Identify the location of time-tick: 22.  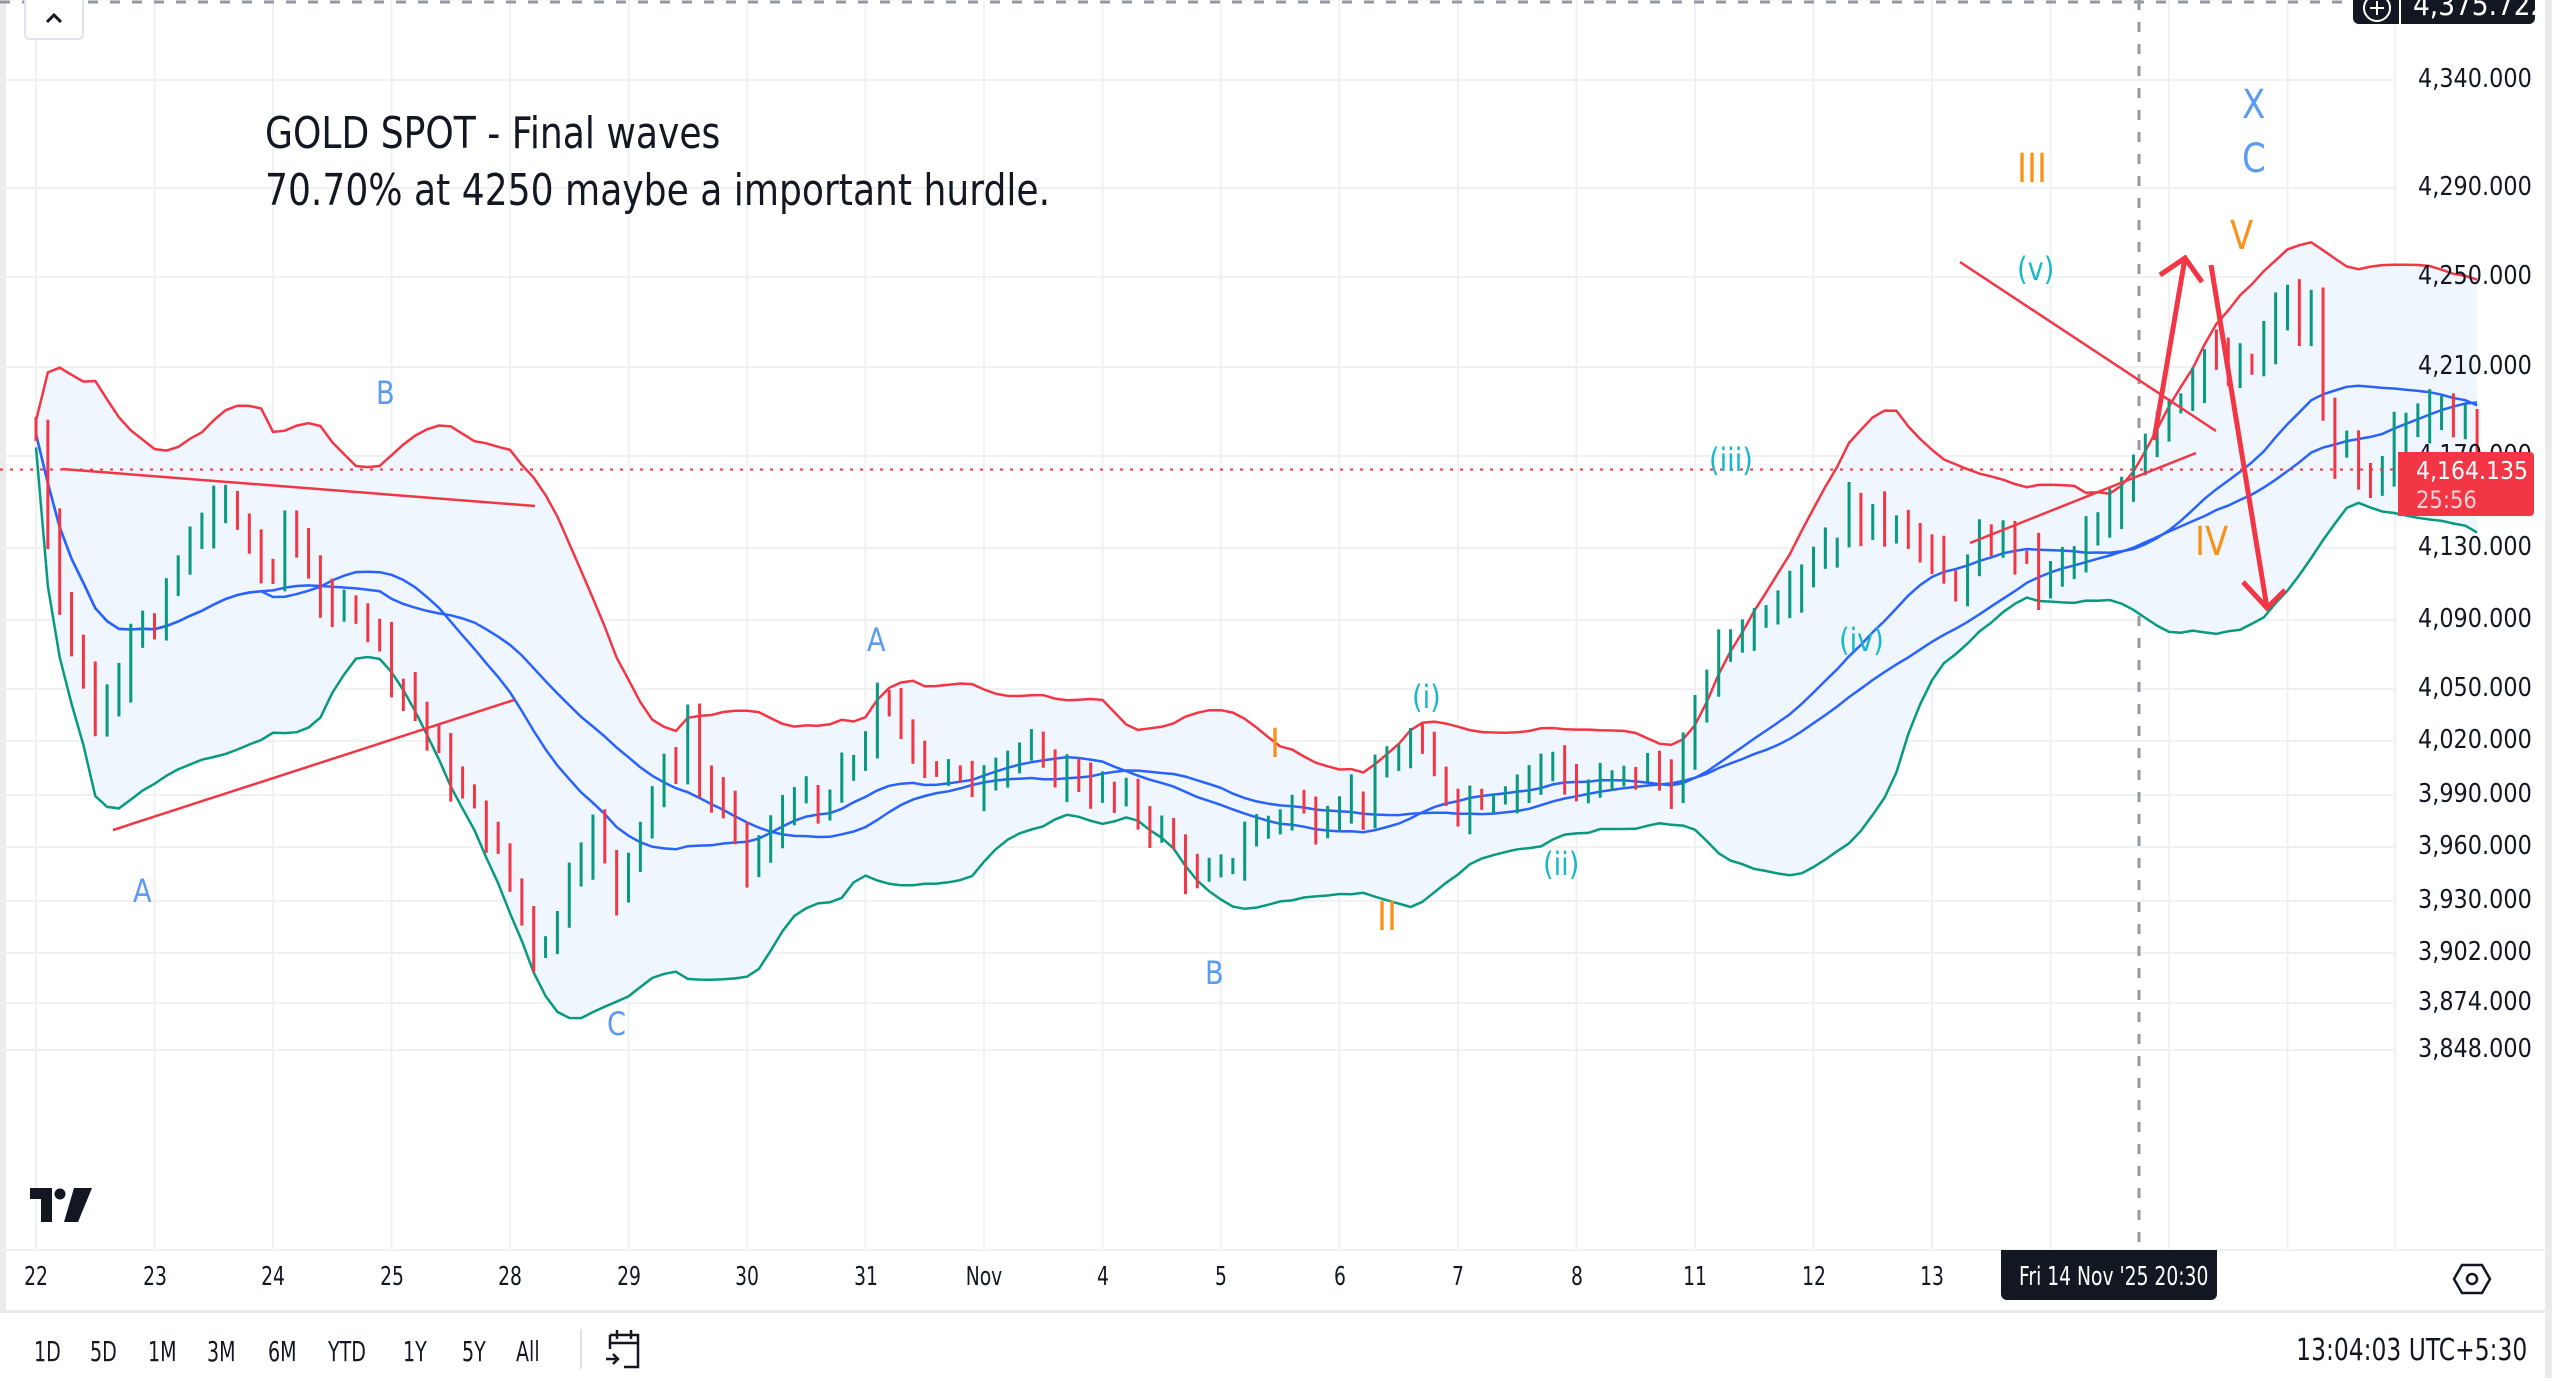
(36, 1277).